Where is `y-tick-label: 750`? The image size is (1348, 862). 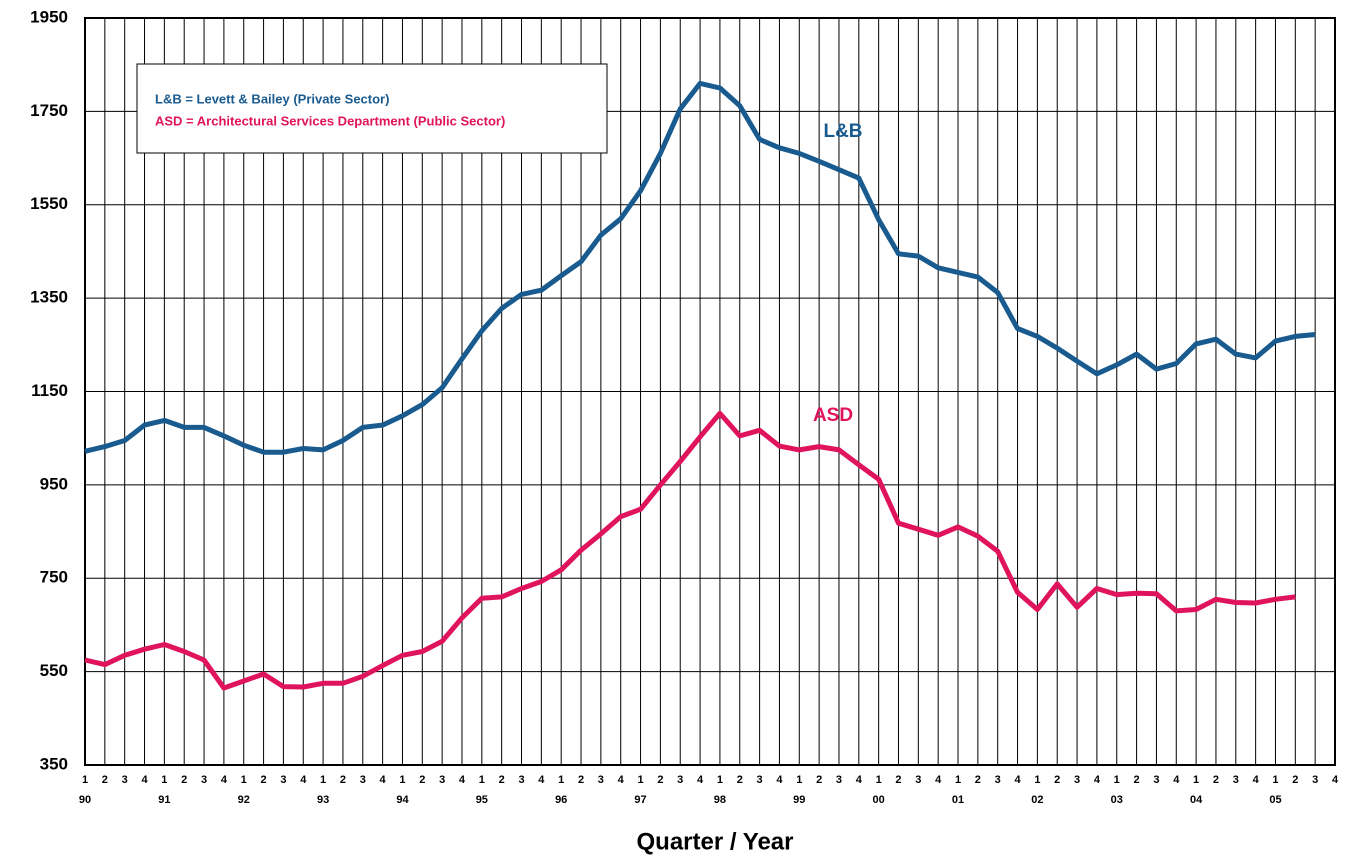
y-tick-label: 750 is located at coordinates (54, 577).